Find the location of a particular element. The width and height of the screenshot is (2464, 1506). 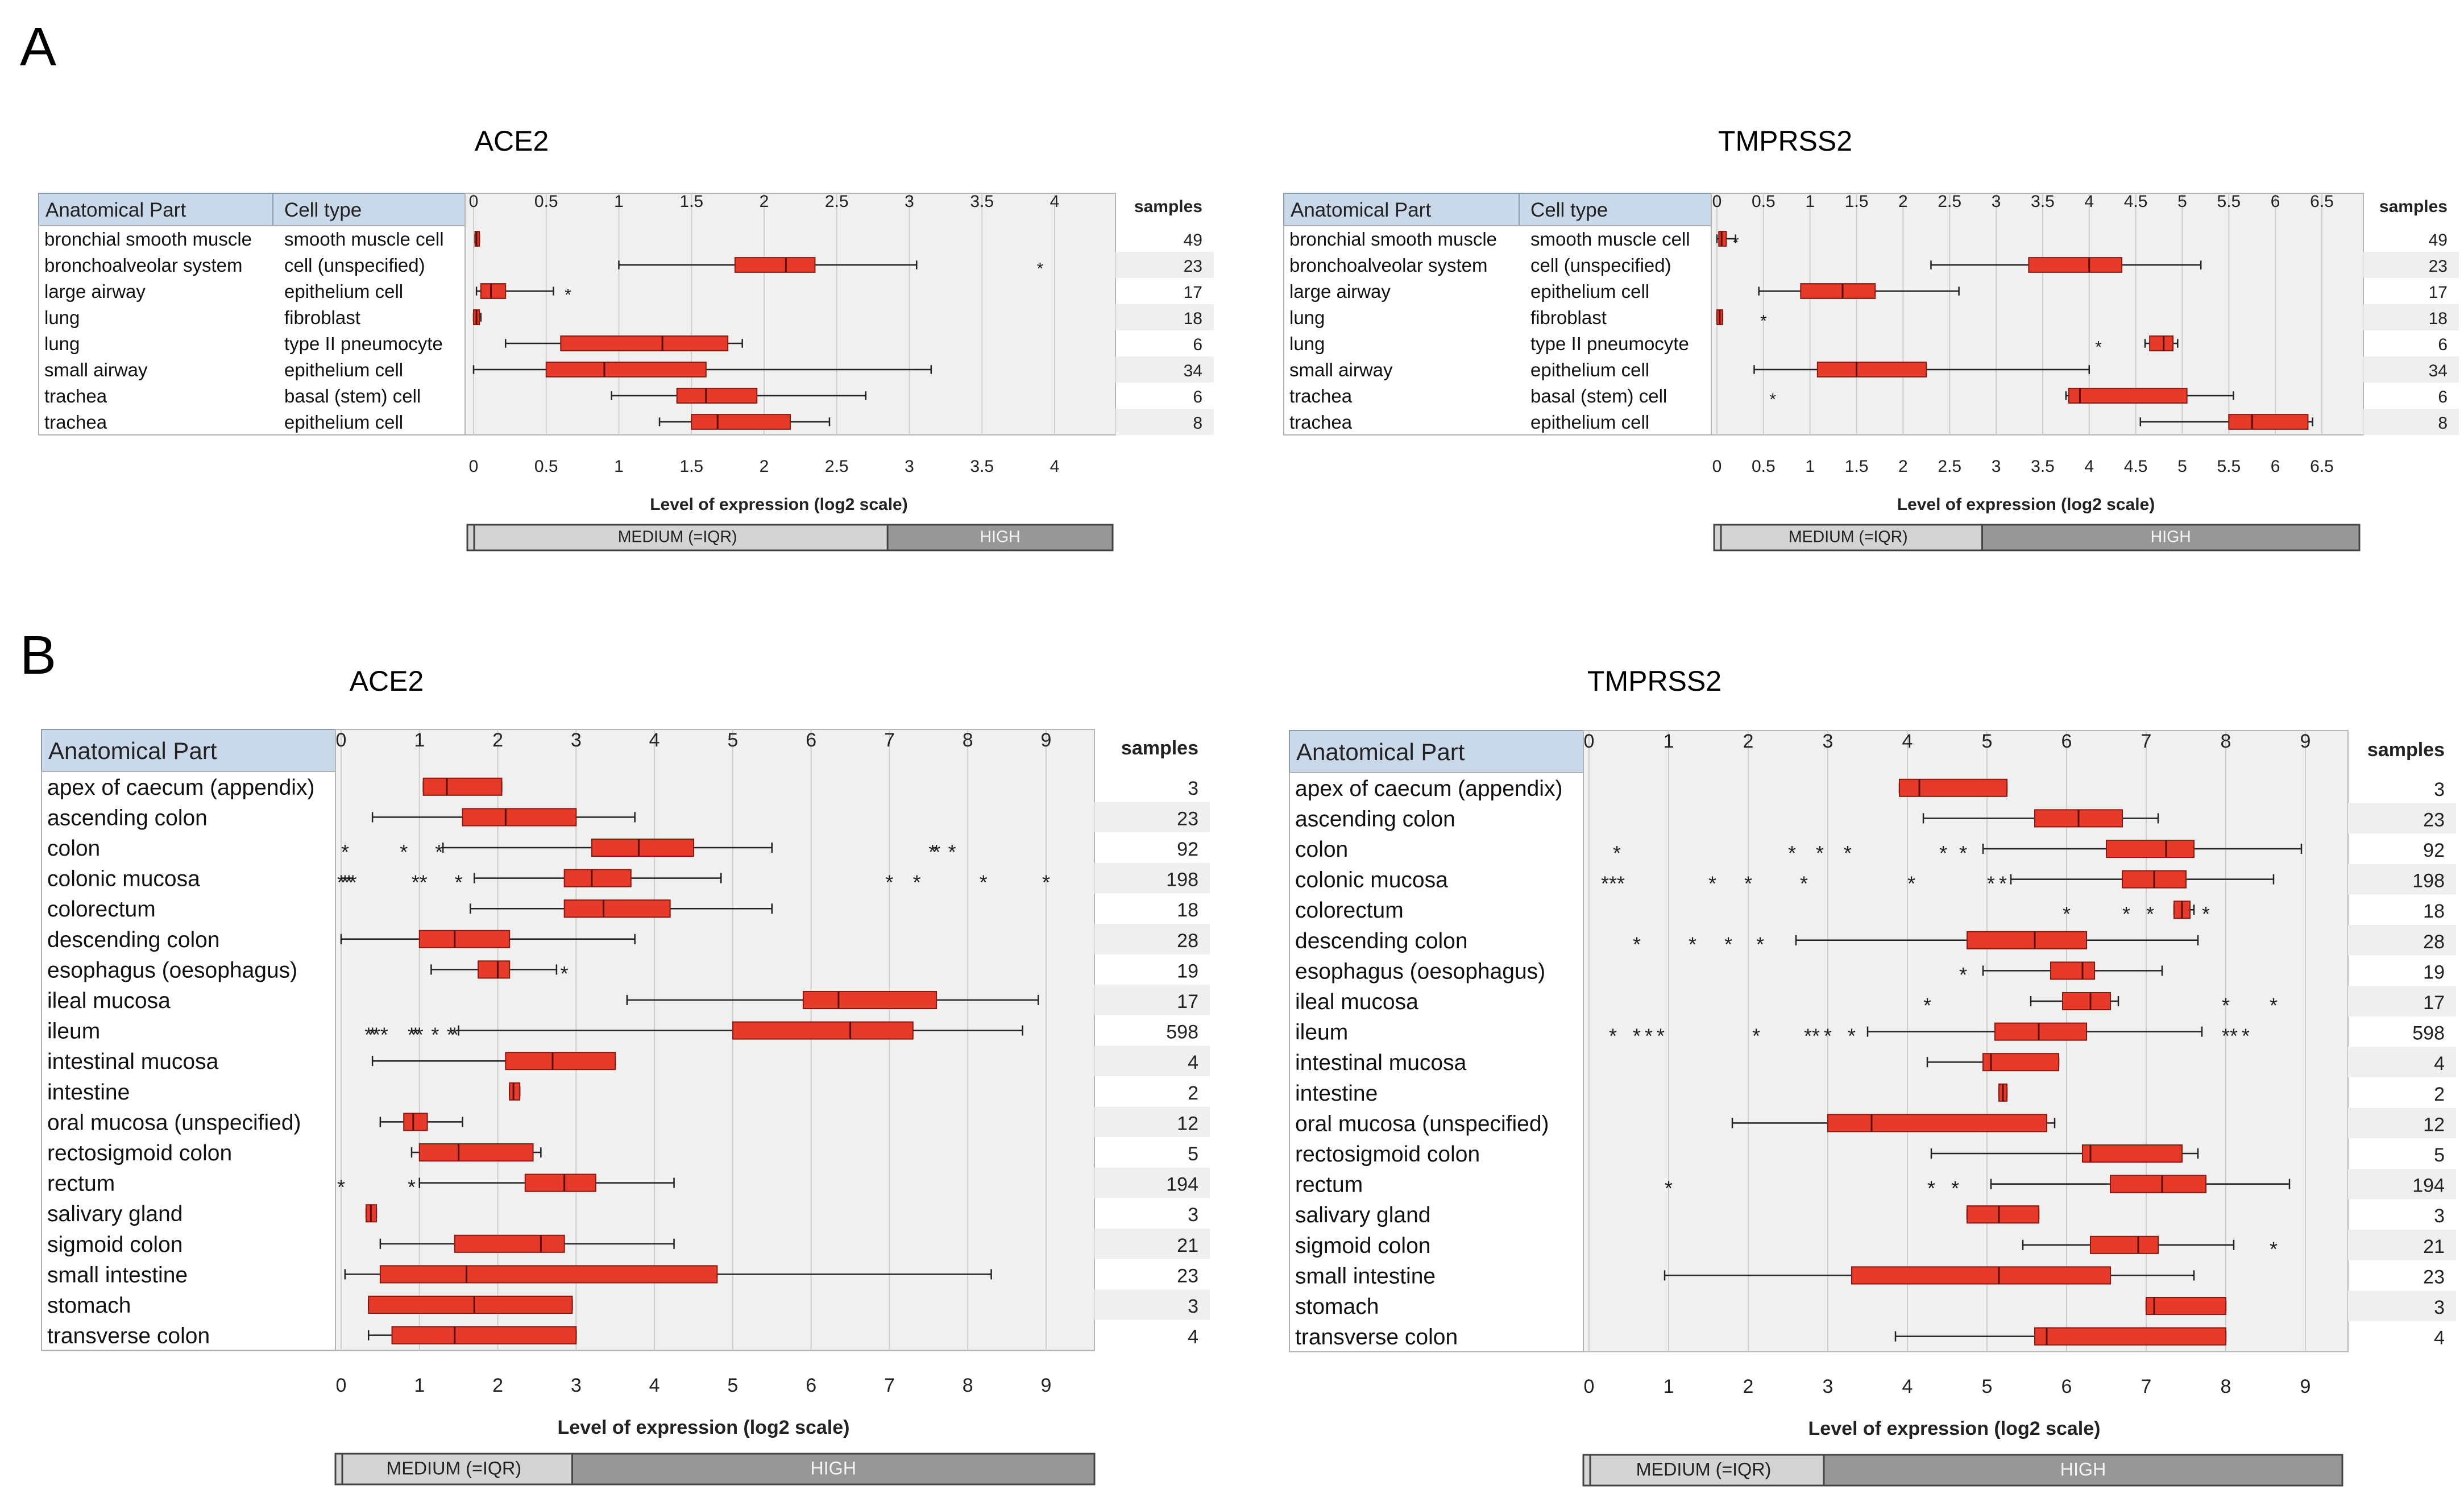

row-anatomical-part: intestinal mucosa is located at coordinates (1381, 1063).